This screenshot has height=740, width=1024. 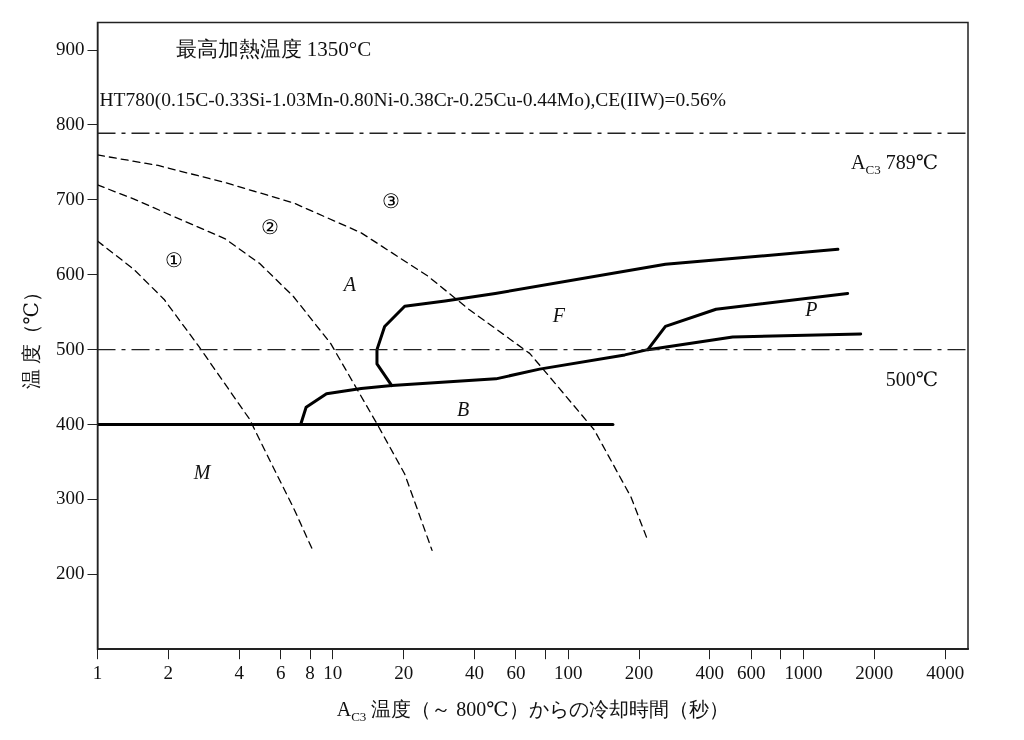 I want to click on x-tick-label: 20, so click(x=404, y=672).